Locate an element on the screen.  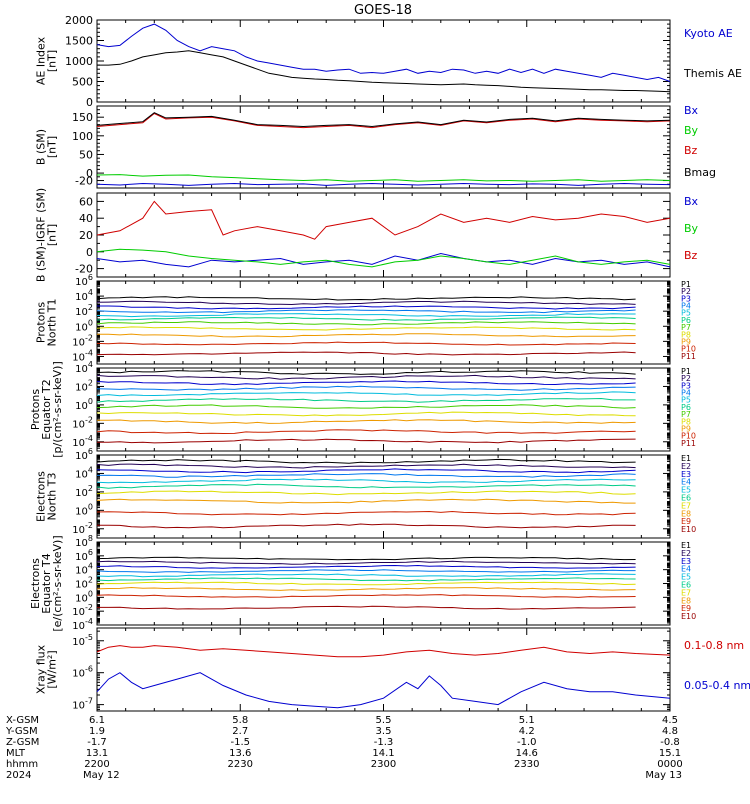
y-axis-label: [W/m²] is located at coordinates (52, 669).